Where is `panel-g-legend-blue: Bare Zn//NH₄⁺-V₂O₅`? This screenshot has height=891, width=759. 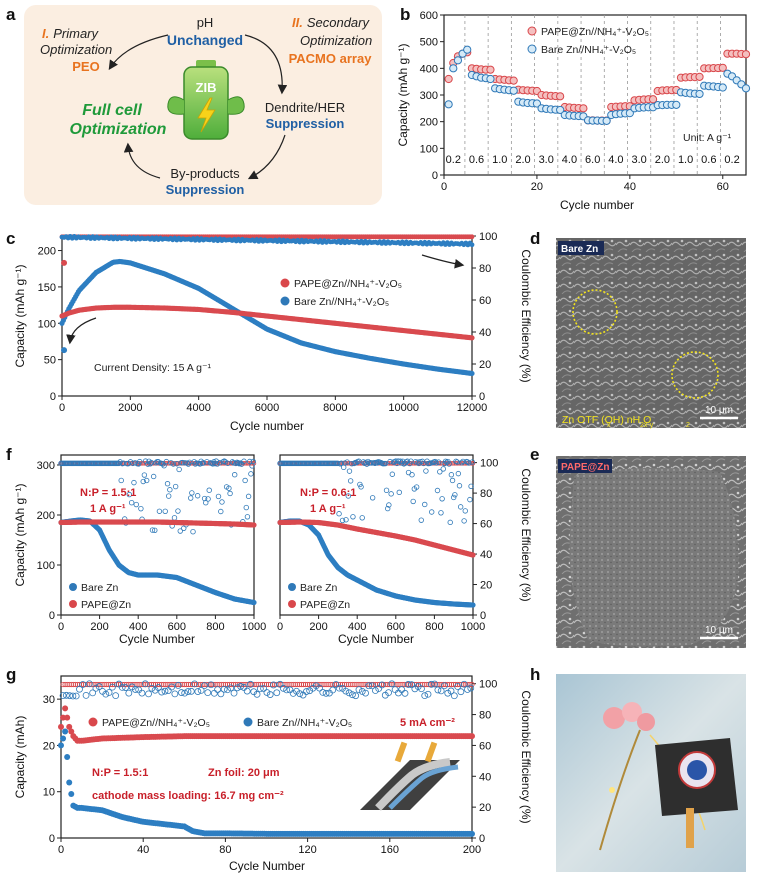
panel-g-legend-blue: Bare Zn//NH₄⁺-V₂O₅ is located at coordinates (304, 723).